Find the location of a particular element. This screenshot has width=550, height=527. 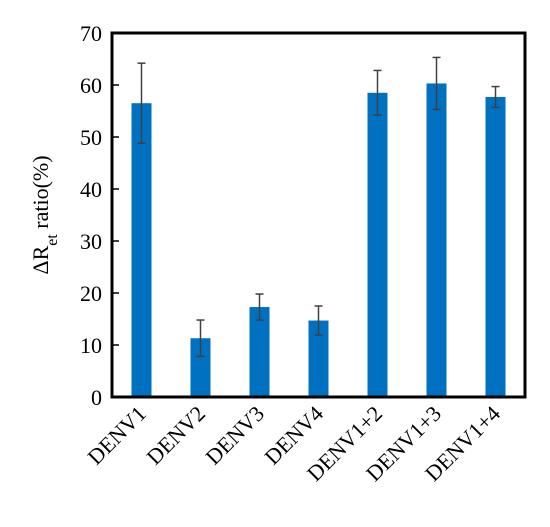

y-tick-label: 0 is located at coordinates (96, 397).